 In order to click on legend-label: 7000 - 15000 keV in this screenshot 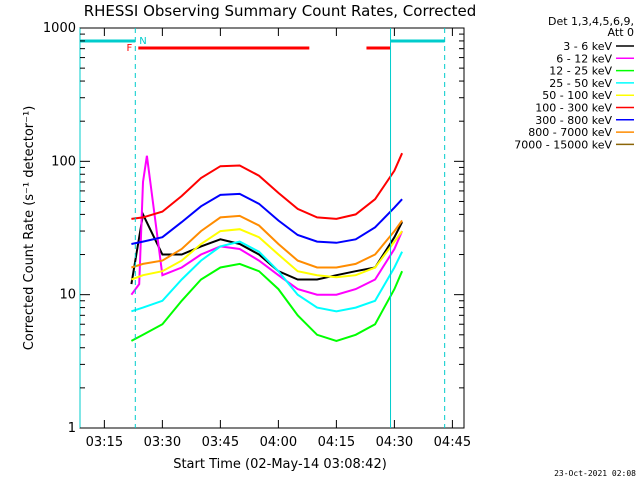, I will do `click(563, 144)`.